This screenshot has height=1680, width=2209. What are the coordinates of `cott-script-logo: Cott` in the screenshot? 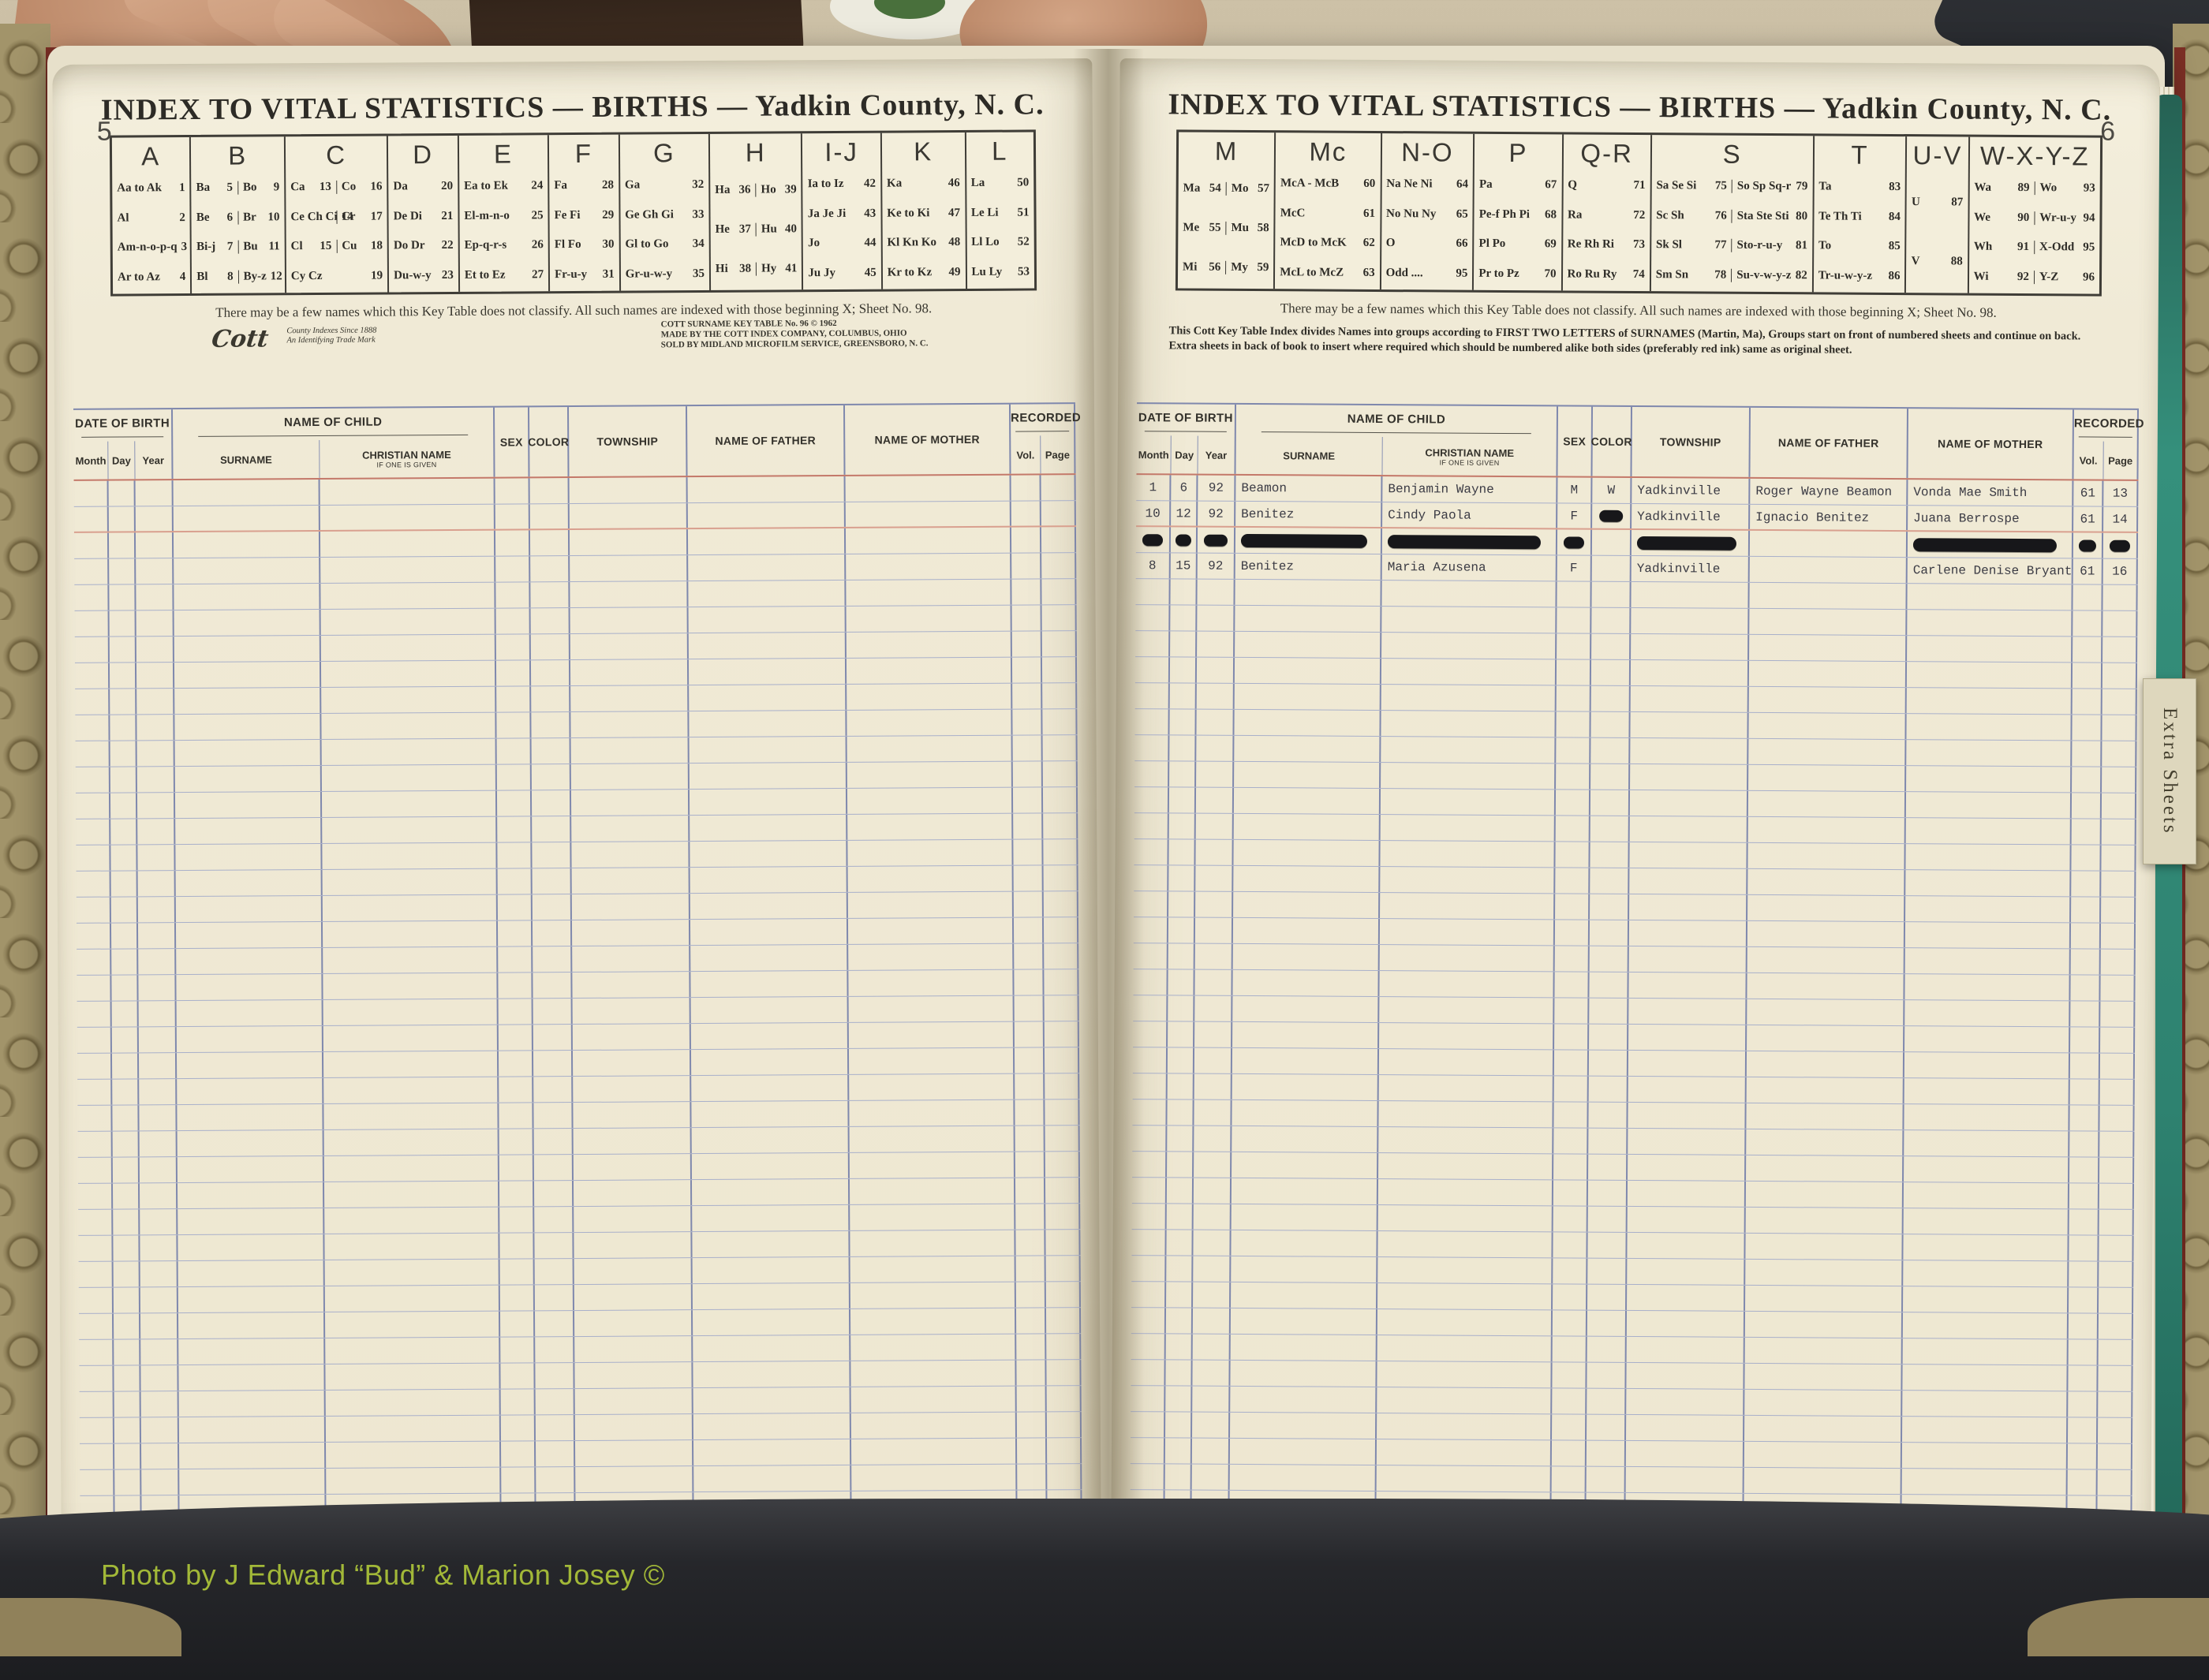 It's located at (241, 339).